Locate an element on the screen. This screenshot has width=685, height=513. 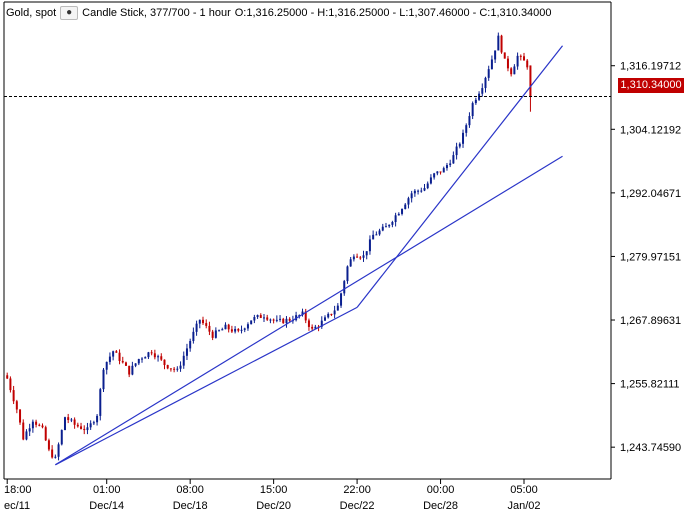
y-tick-label: 1,292.04671 is located at coordinates (650, 194).